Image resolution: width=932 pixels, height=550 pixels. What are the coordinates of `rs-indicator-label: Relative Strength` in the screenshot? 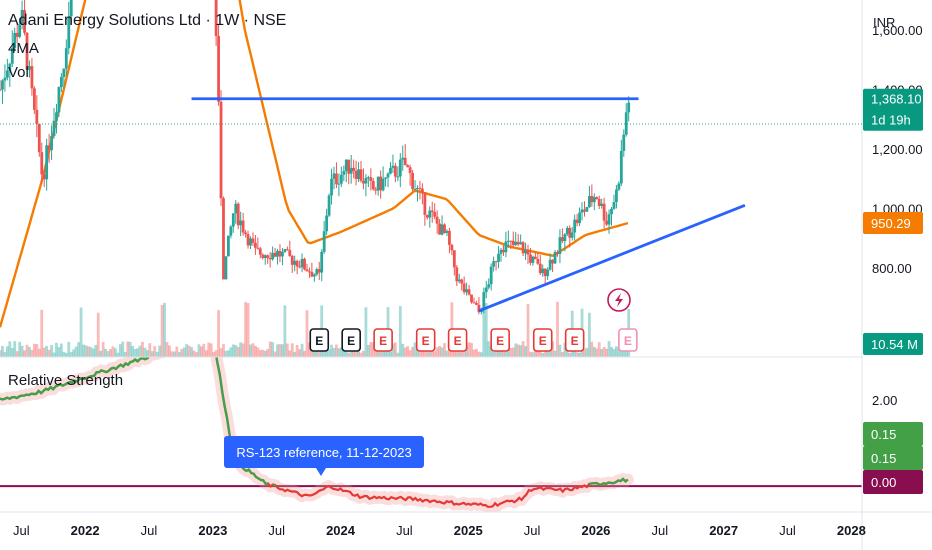 It's located at (66, 380).